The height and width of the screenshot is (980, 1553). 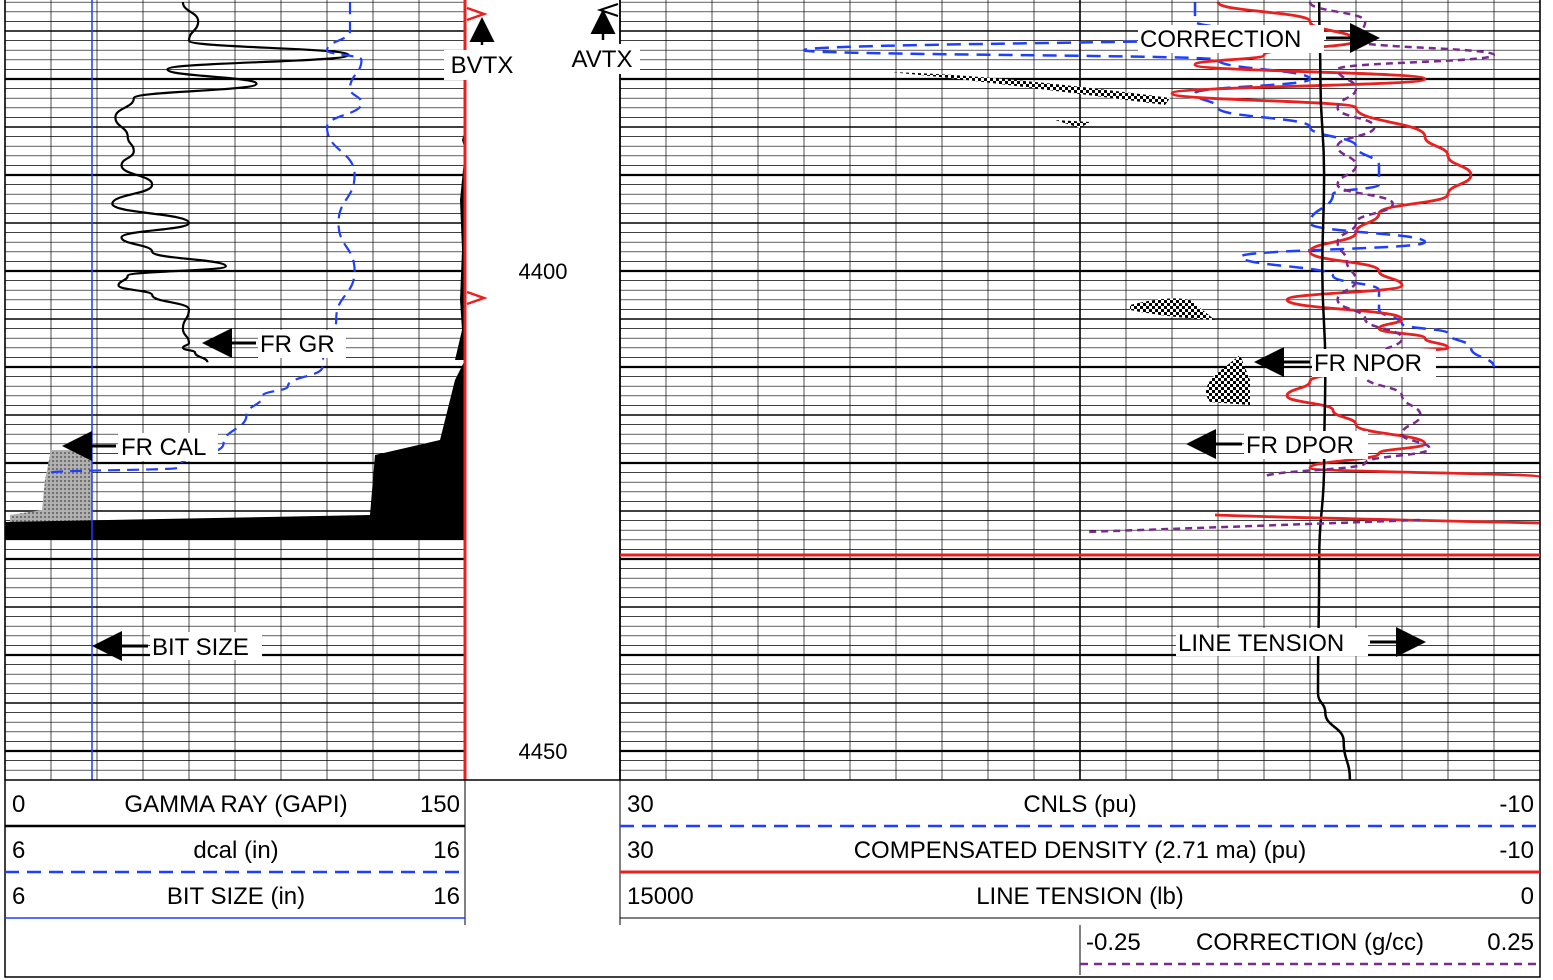 I want to click on correction-label: CORRECTION, so click(x=1220, y=39).